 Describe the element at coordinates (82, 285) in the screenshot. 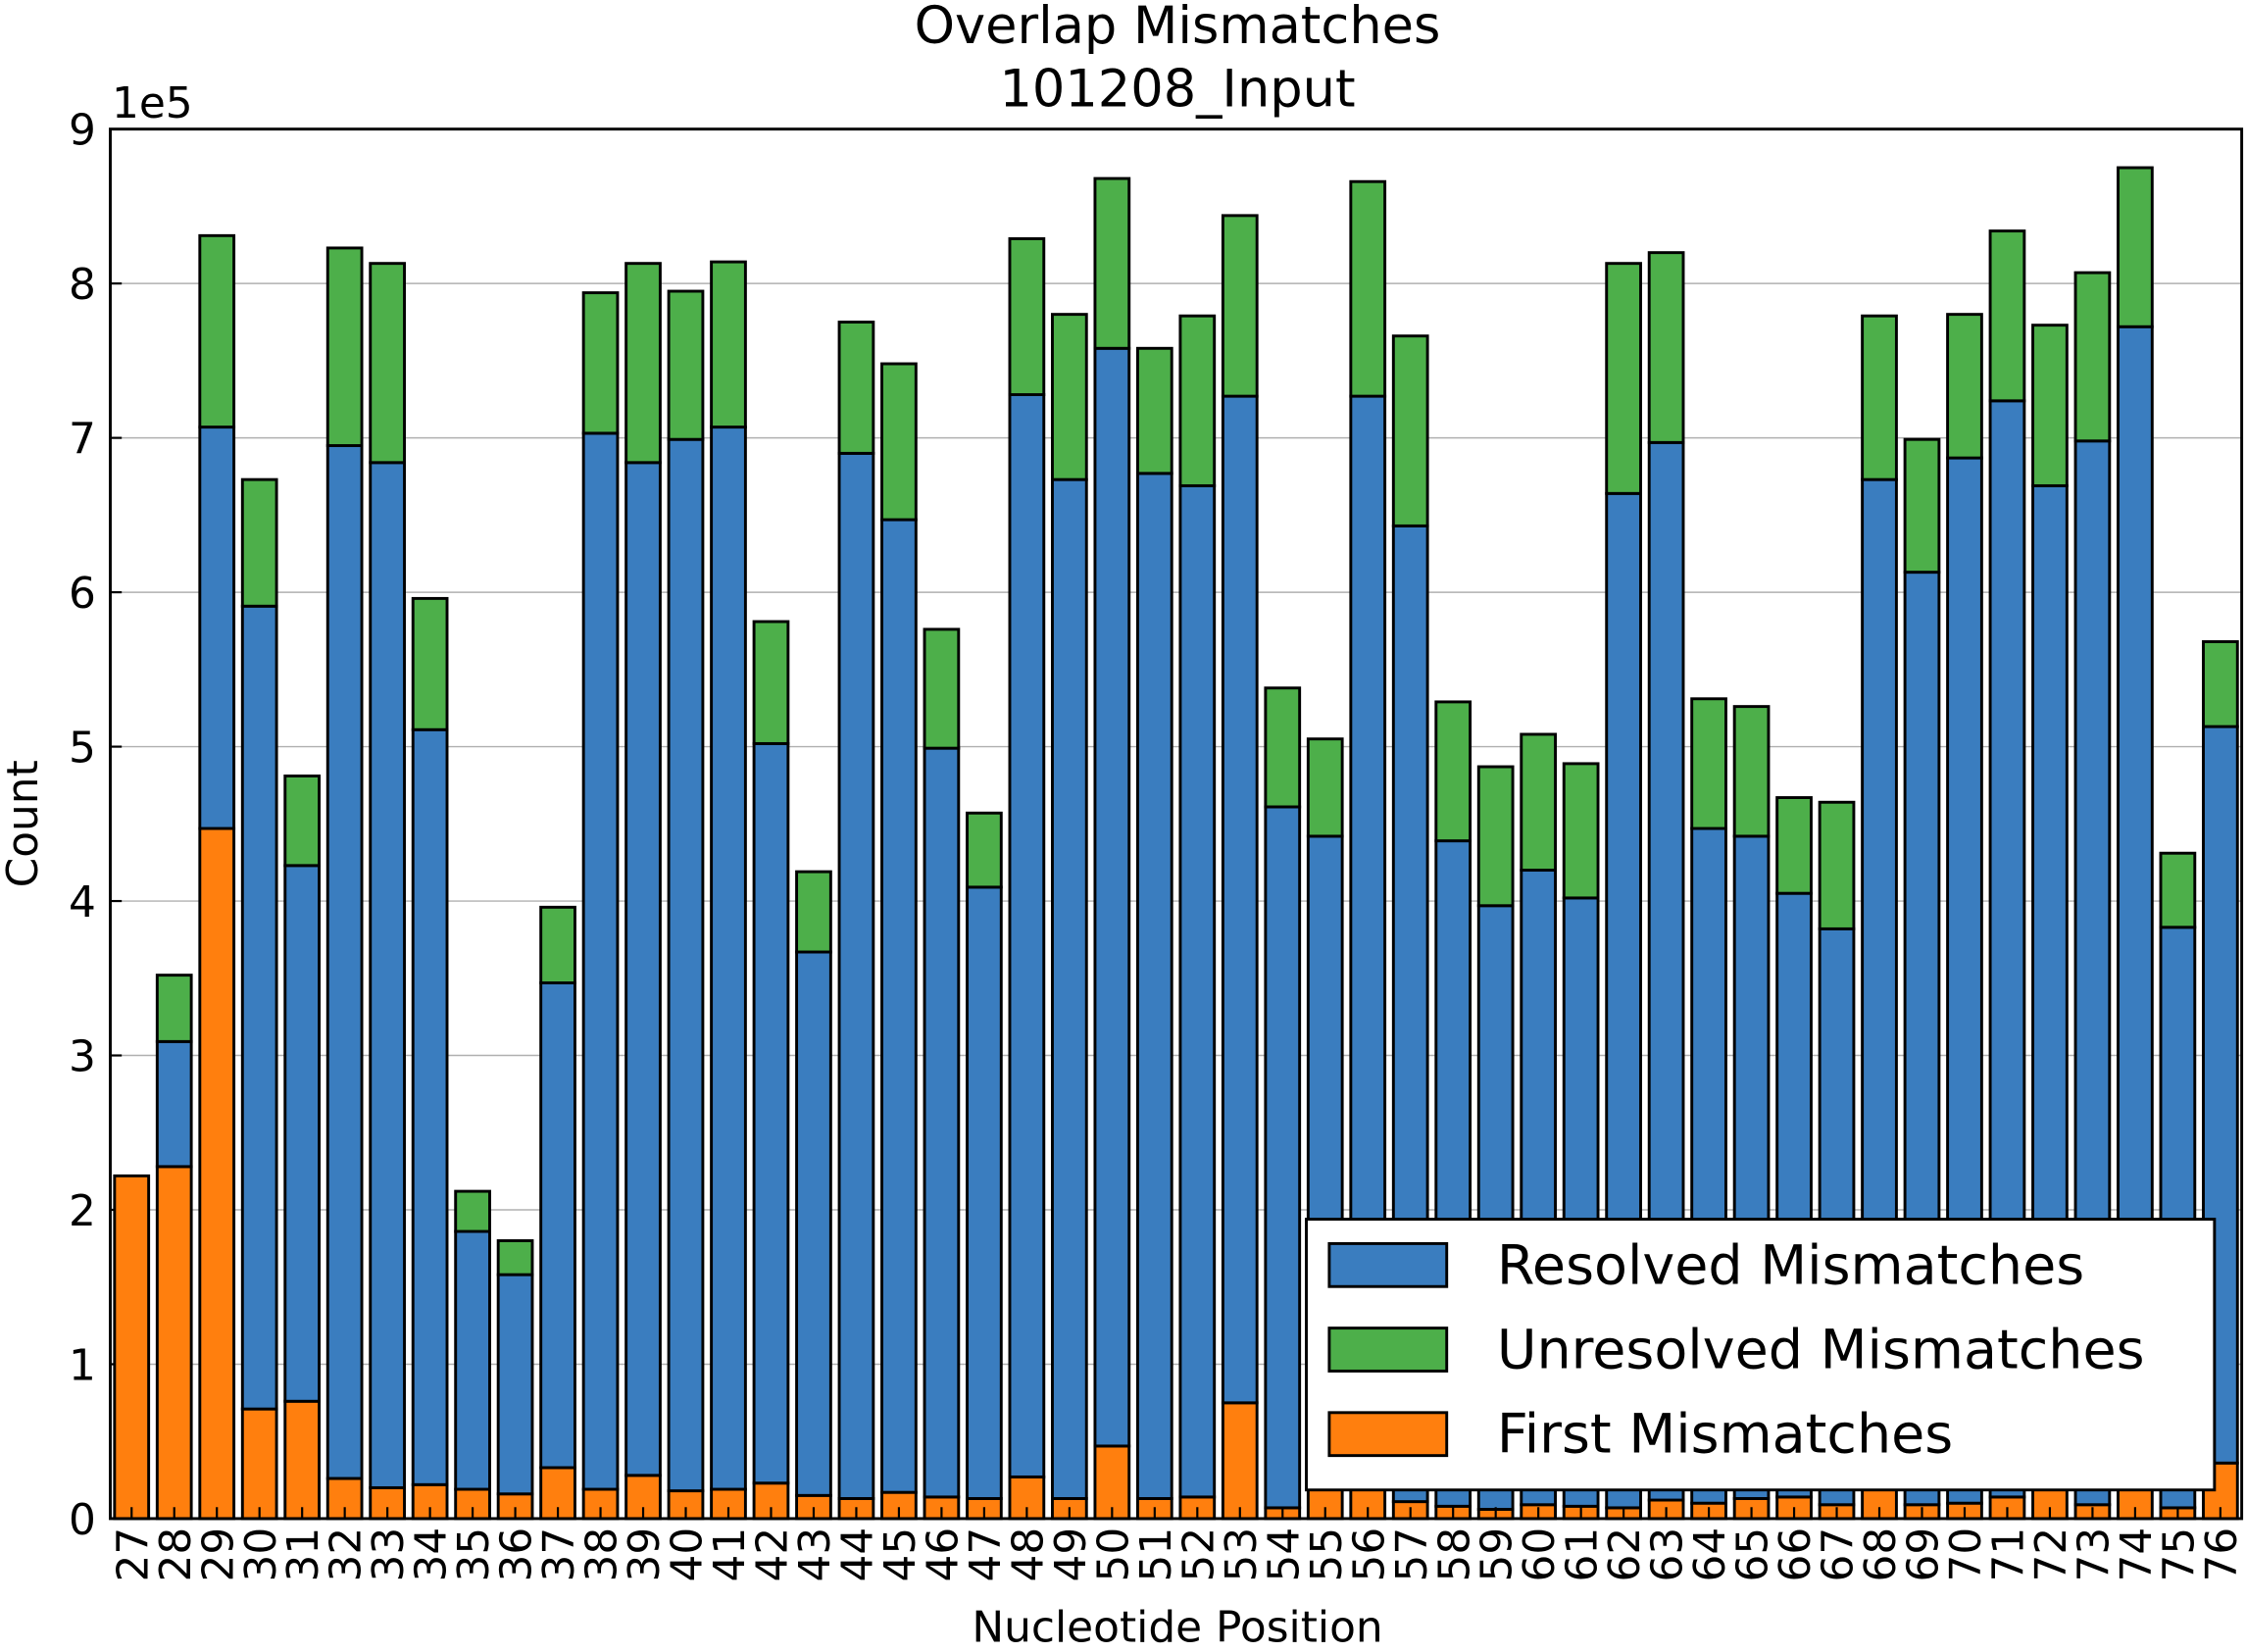

I see `y-tick-label: 8` at that location.